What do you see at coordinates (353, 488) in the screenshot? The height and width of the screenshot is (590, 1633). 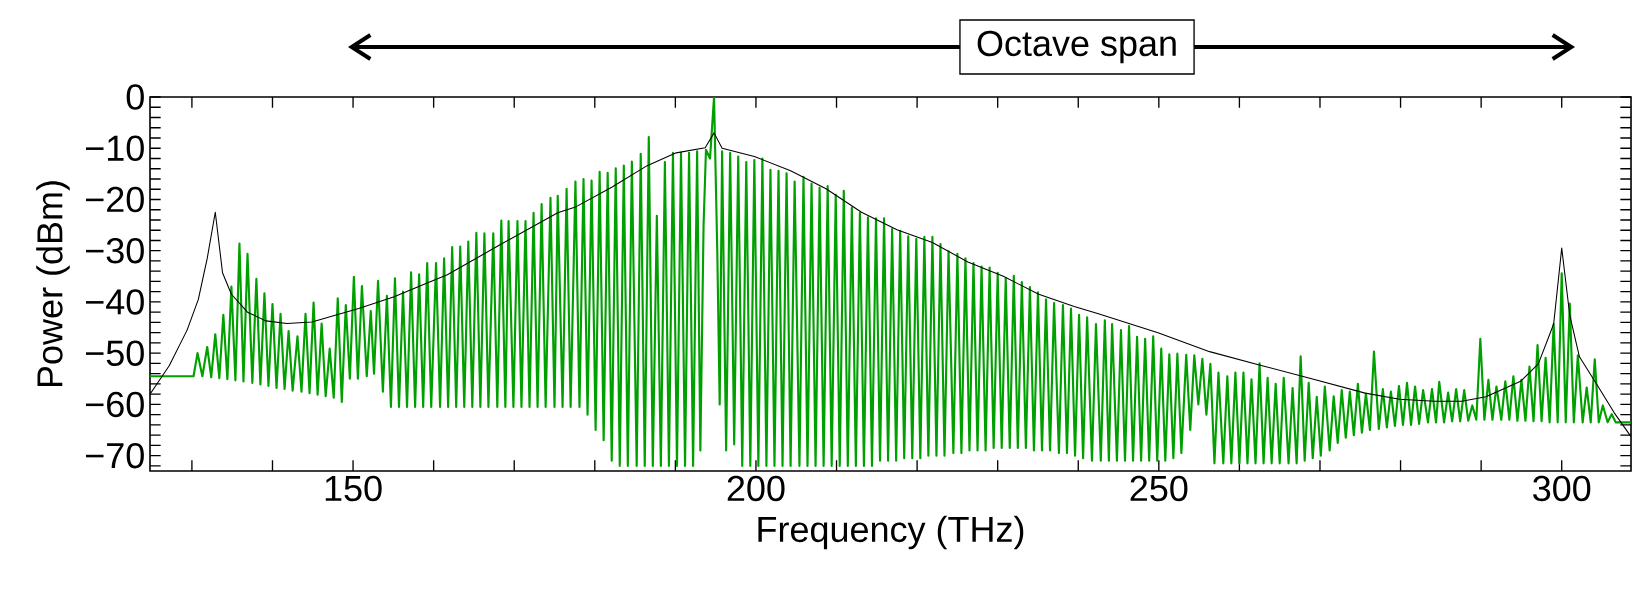 I see `x-tick-label: 150` at bounding box center [353, 488].